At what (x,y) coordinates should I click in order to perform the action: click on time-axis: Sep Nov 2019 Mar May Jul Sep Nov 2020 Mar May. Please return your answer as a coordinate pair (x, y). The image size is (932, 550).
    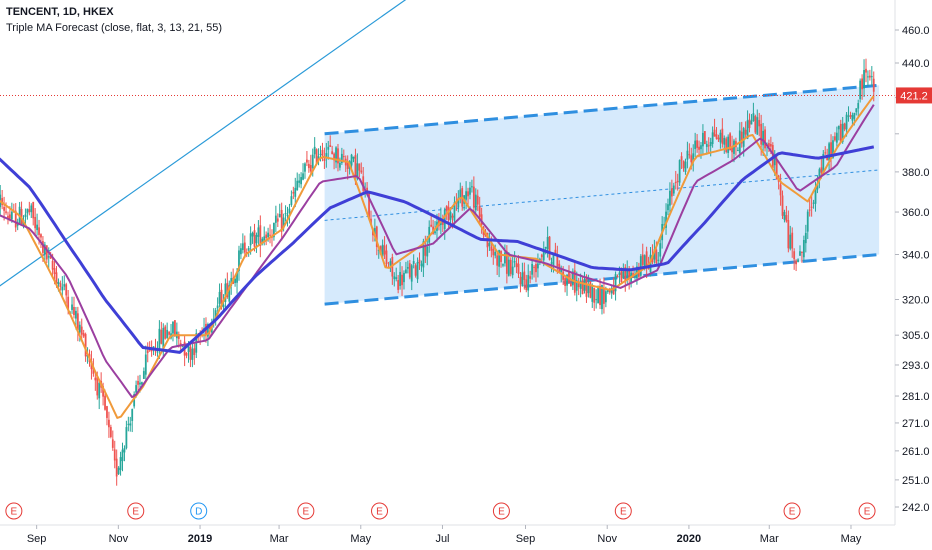
    Looking at the image, I should click on (447, 534).